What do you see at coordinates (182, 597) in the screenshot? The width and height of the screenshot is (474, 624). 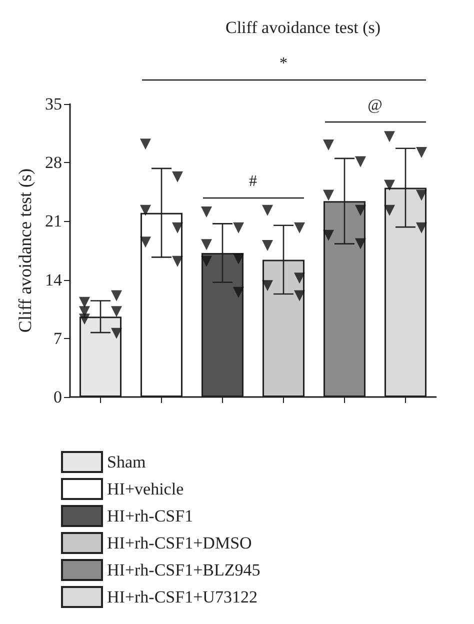 I see `legend-label: HI+rh-CSF1+U73122` at bounding box center [182, 597].